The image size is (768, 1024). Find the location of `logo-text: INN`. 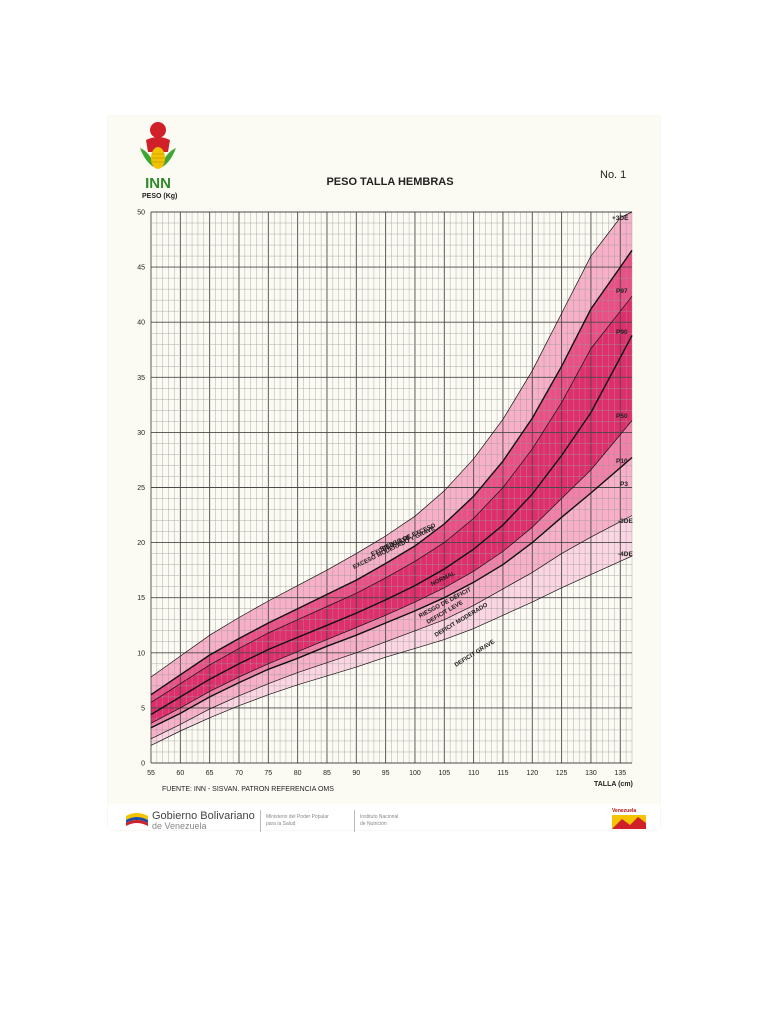

logo-text: INN is located at coordinates (158, 183).